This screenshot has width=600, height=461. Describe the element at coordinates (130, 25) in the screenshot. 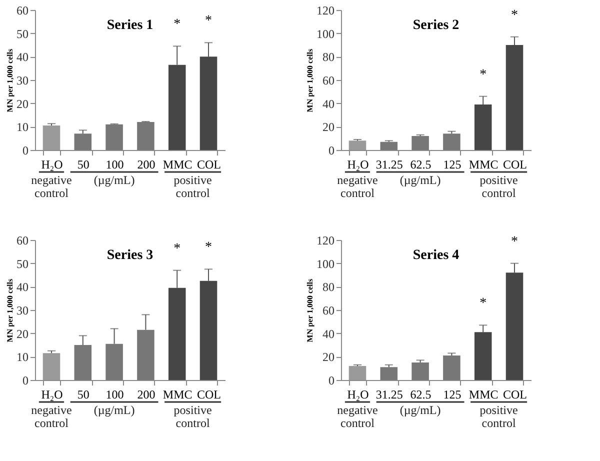

I see `text: Series 1` at that location.